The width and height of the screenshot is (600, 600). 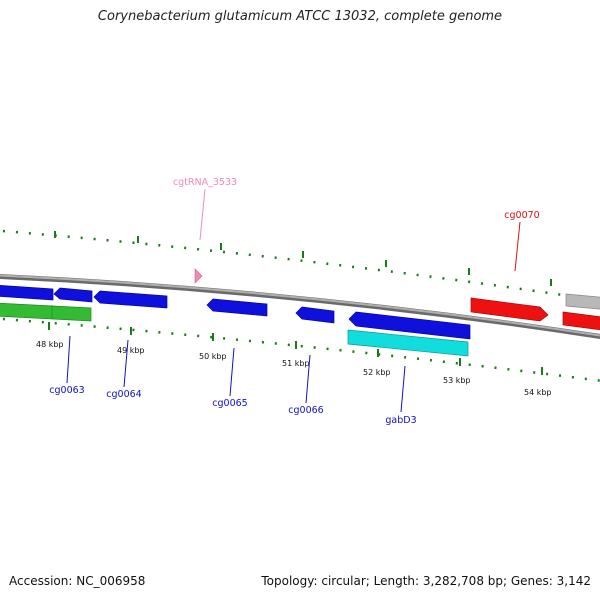 What do you see at coordinates (68, 359) in the screenshot?
I see `leader-cg0063` at bounding box center [68, 359].